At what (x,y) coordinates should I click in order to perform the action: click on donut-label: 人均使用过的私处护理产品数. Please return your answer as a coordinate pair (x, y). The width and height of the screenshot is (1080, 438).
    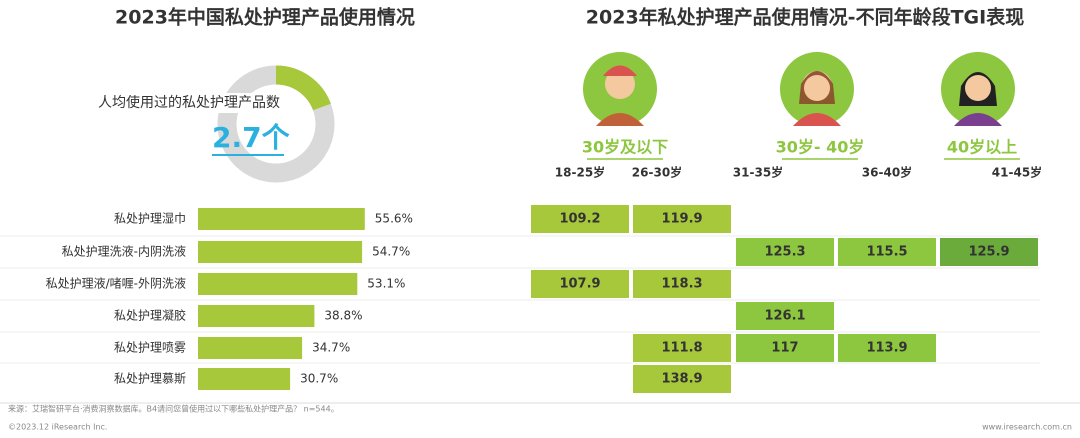
    Looking at the image, I should click on (189, 102).